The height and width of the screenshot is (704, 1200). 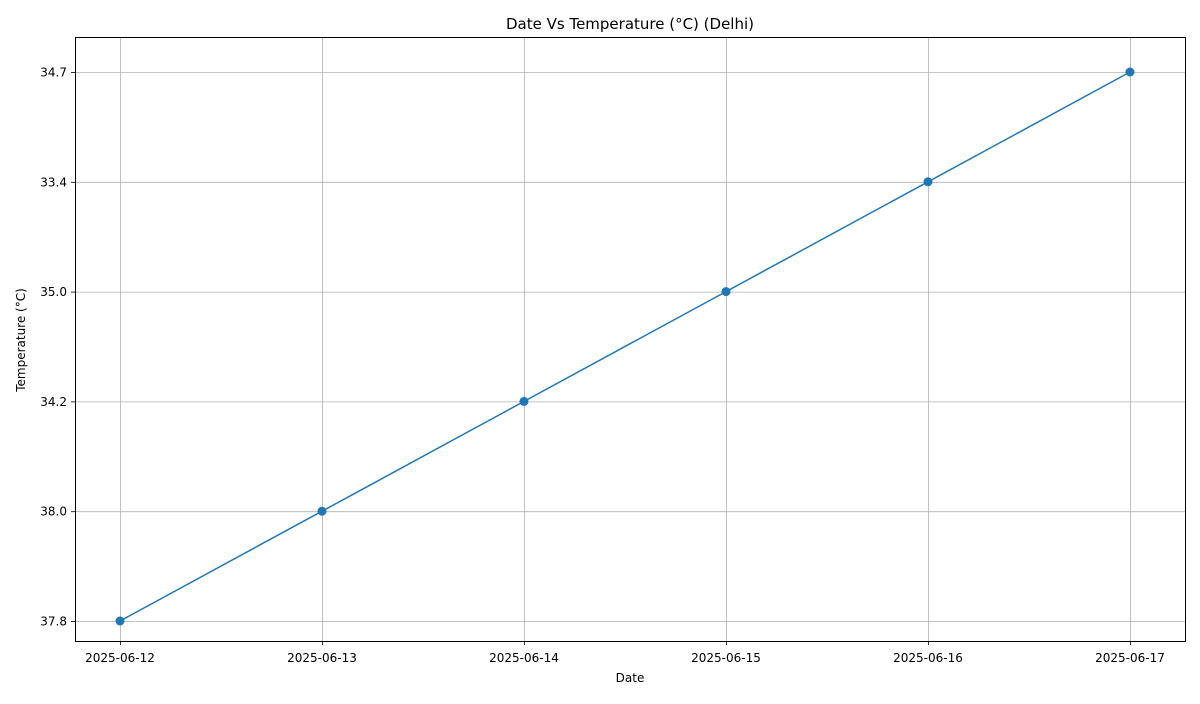 What do you see at coordinates (53, 292) in the screenshot?
I see `y-tick-label: 35.0` at bounding box center [53, 292].